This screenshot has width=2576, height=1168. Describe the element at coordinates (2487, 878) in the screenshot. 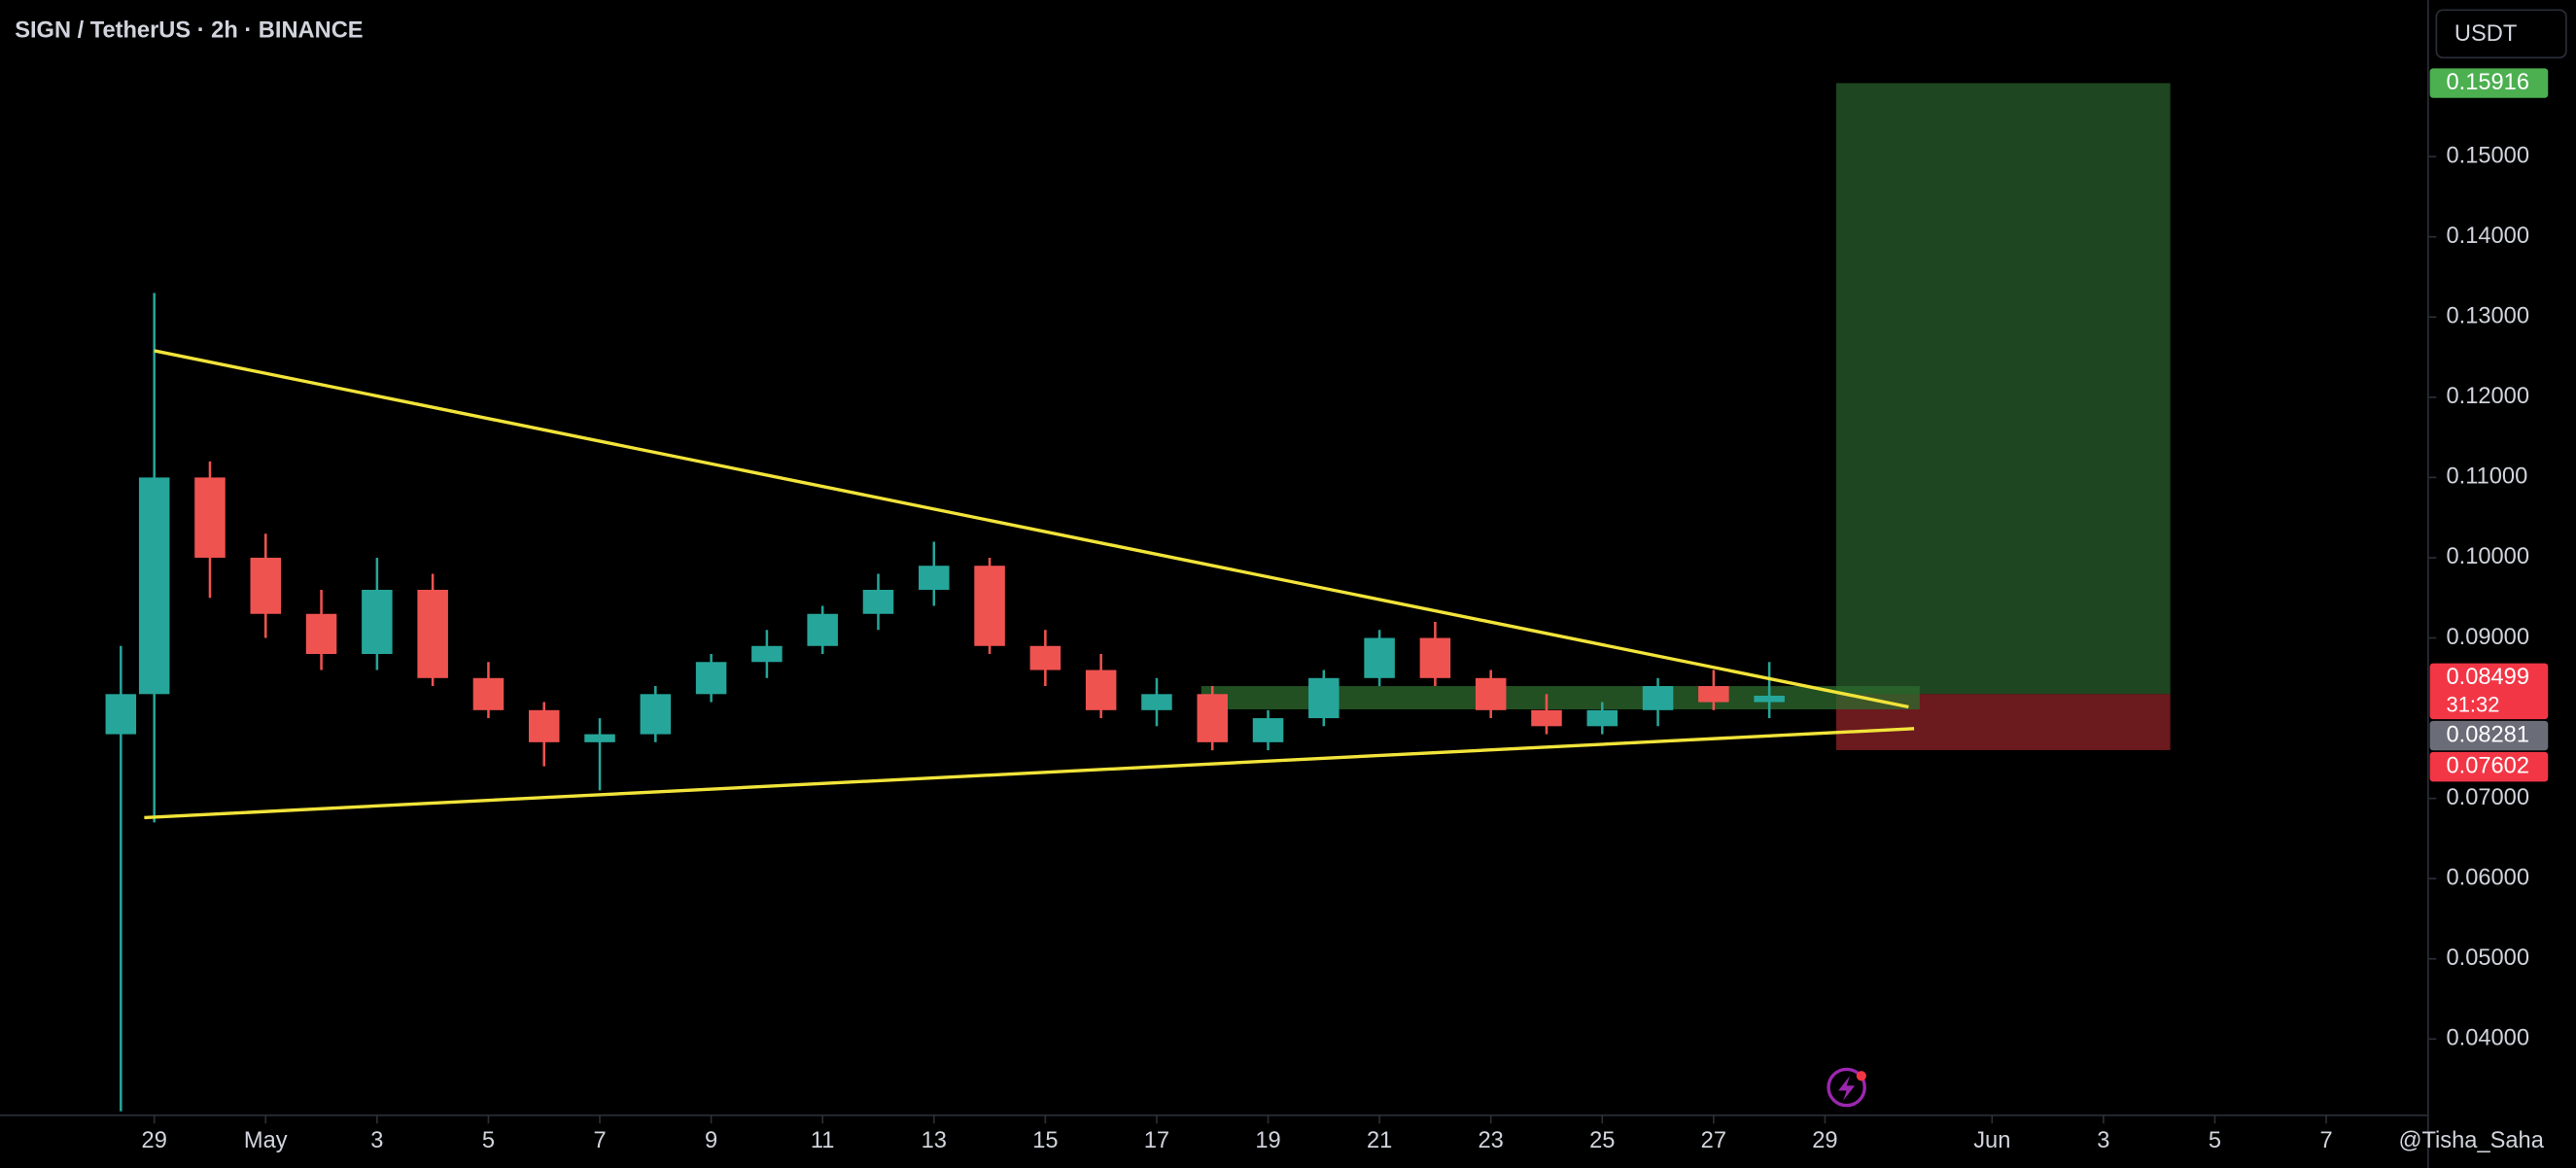

I see `y-tick-label: 0.06000` at that location.